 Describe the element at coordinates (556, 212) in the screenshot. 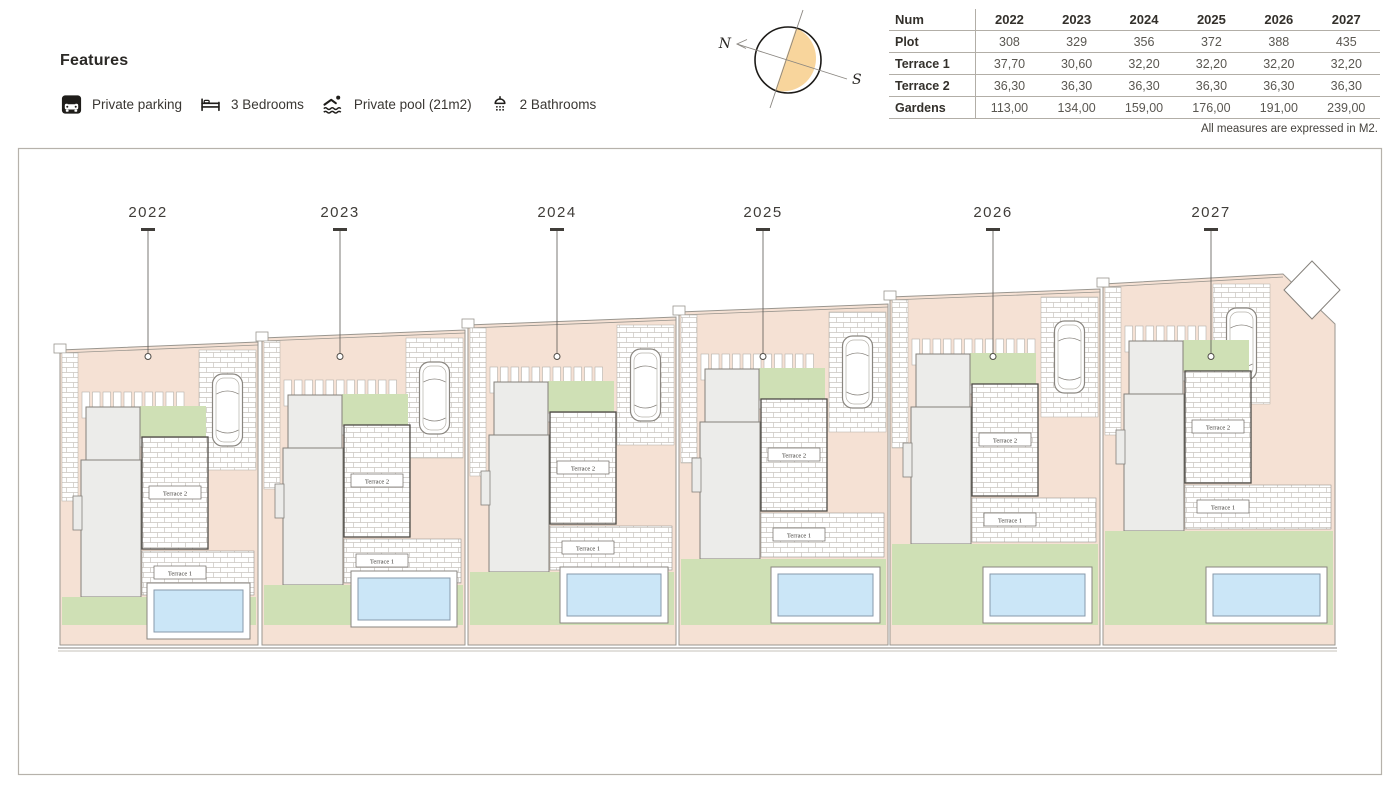

I see `plot-year-label: 2024` at that location.